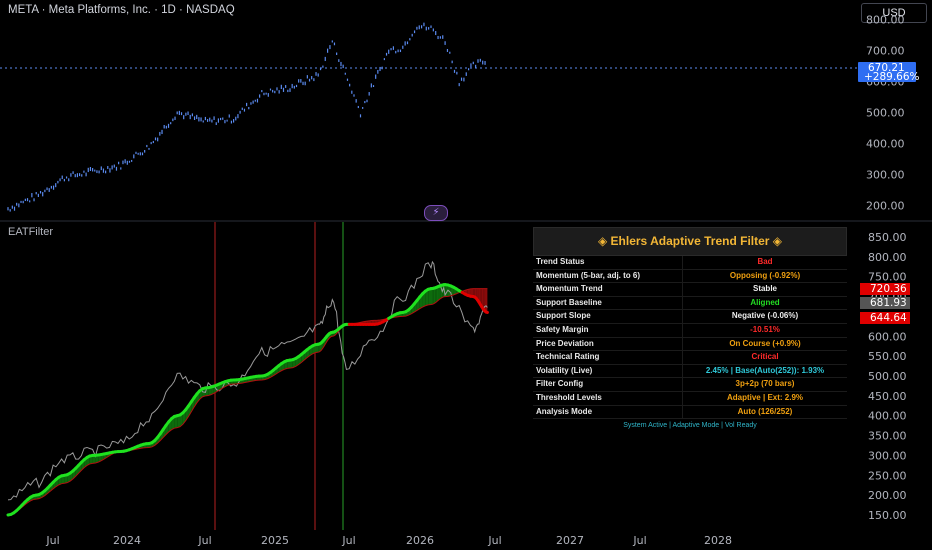 This screenshot has width=932, height=550. Describe the element at coordinates (420, 540) in the screenshot. I see `time-tick: 2026` at that location.